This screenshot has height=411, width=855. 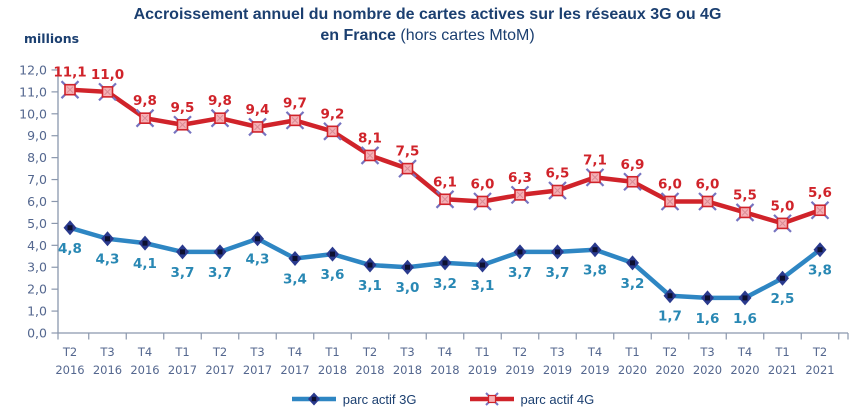 I want to click on data-label-4g: 6,9, so click(x=633, y=165).